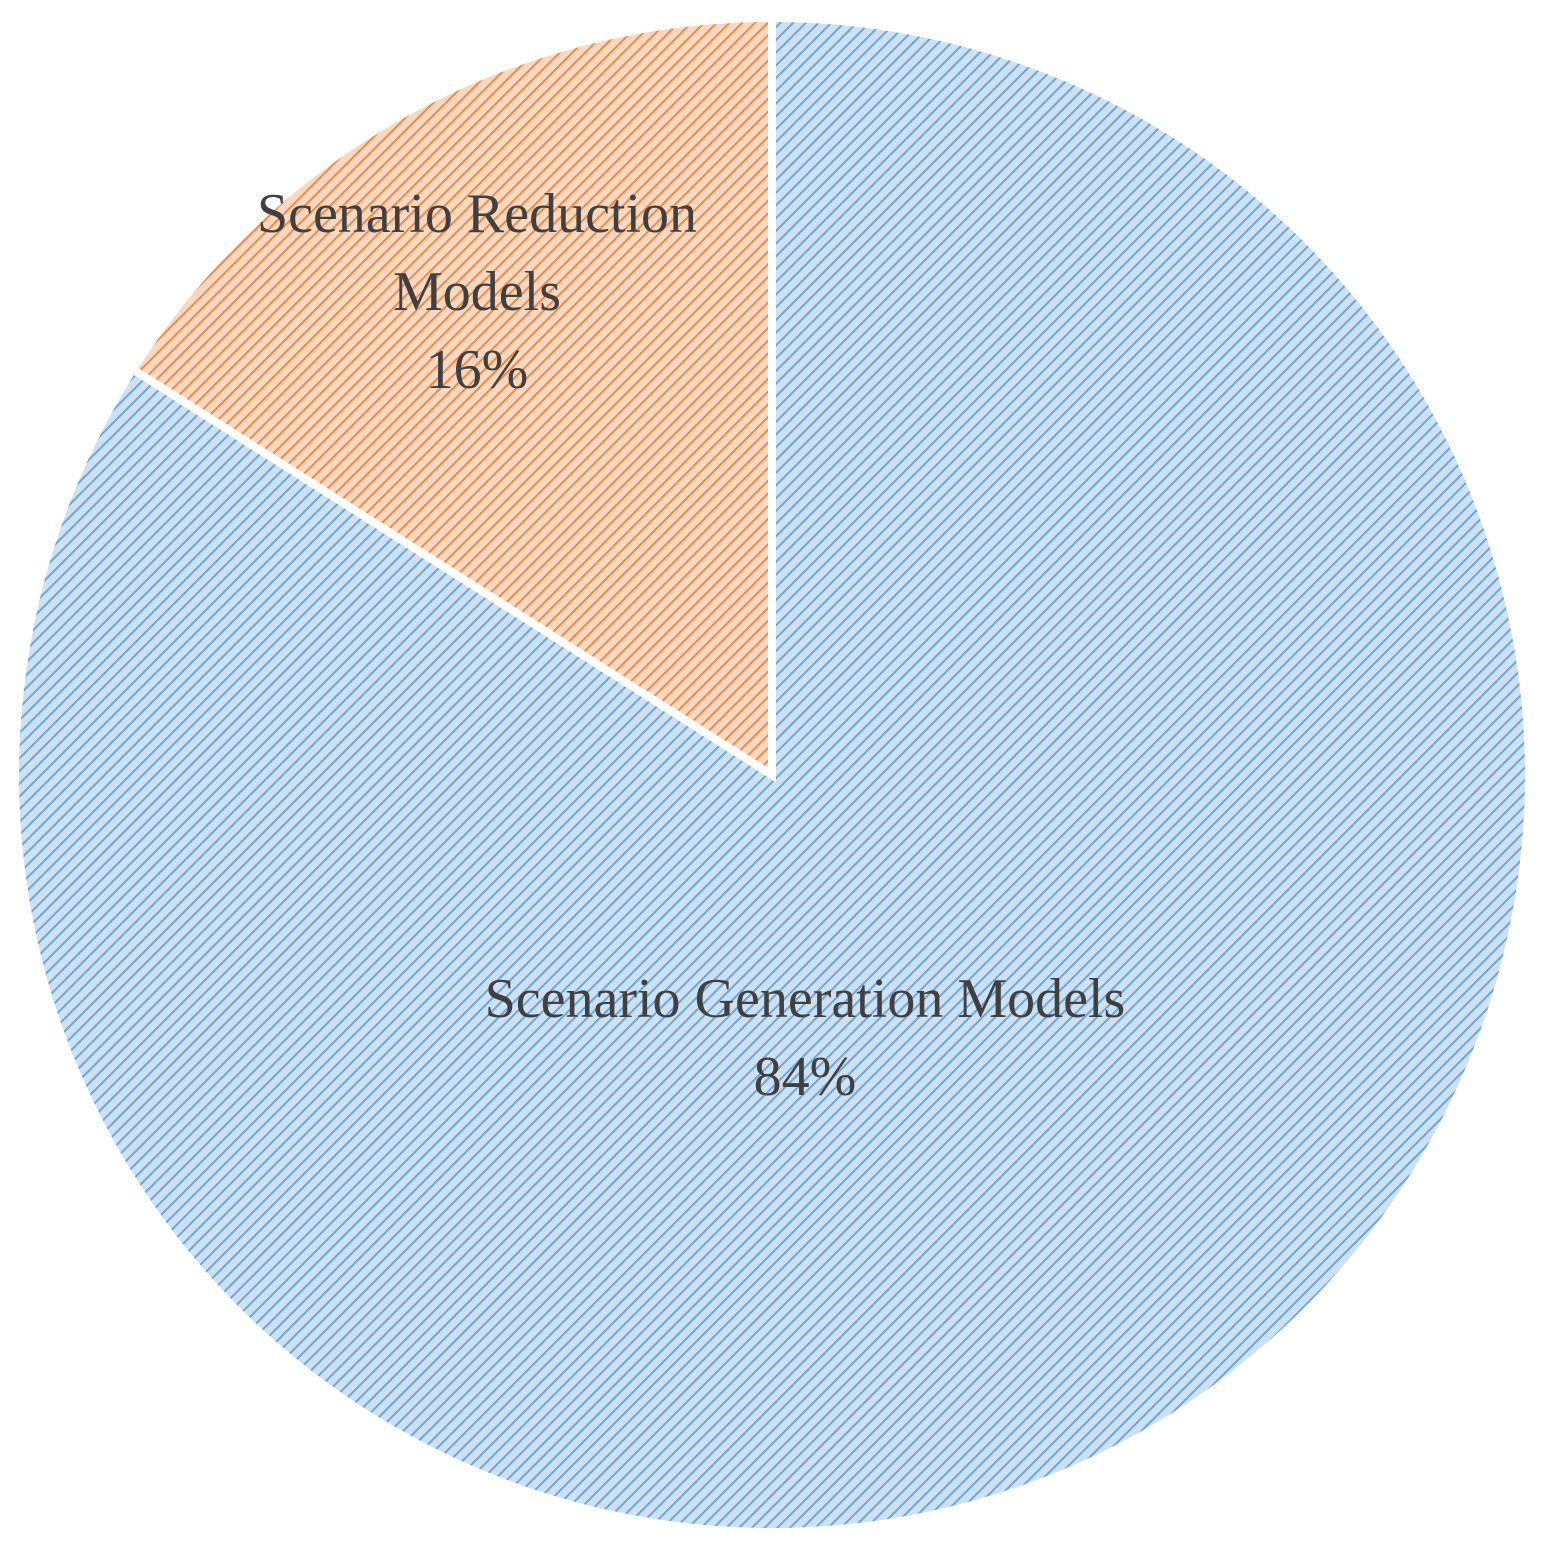 The image size is (1545, 1548). Describe the element at coordinates (477, 253) in the screenshot. I see `category-name: Scenario Reduction Models` at that location.